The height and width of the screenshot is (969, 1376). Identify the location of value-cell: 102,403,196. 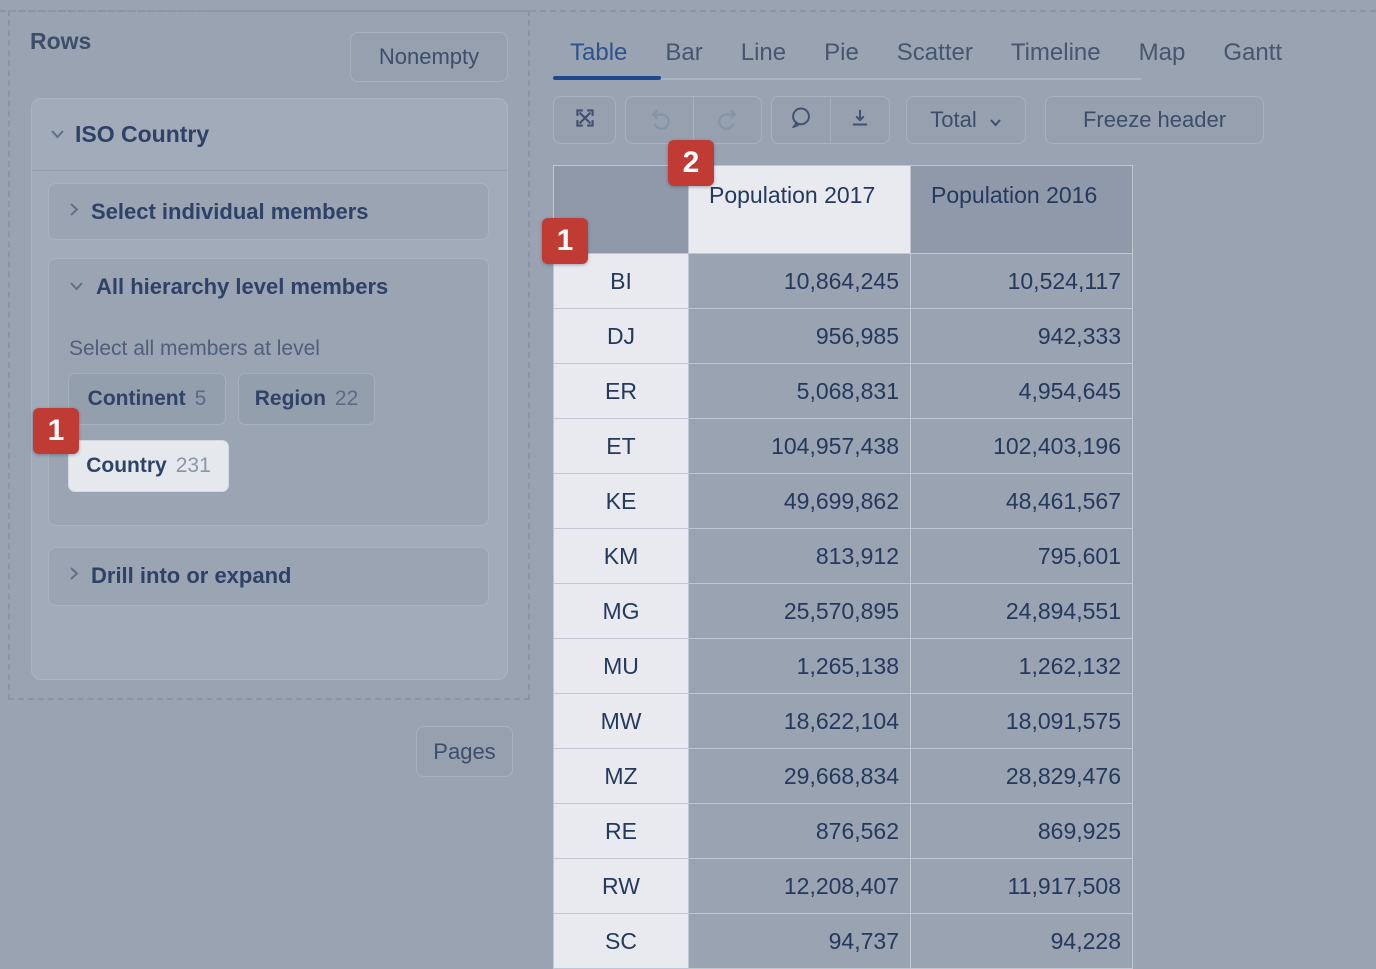
(1021, 446).